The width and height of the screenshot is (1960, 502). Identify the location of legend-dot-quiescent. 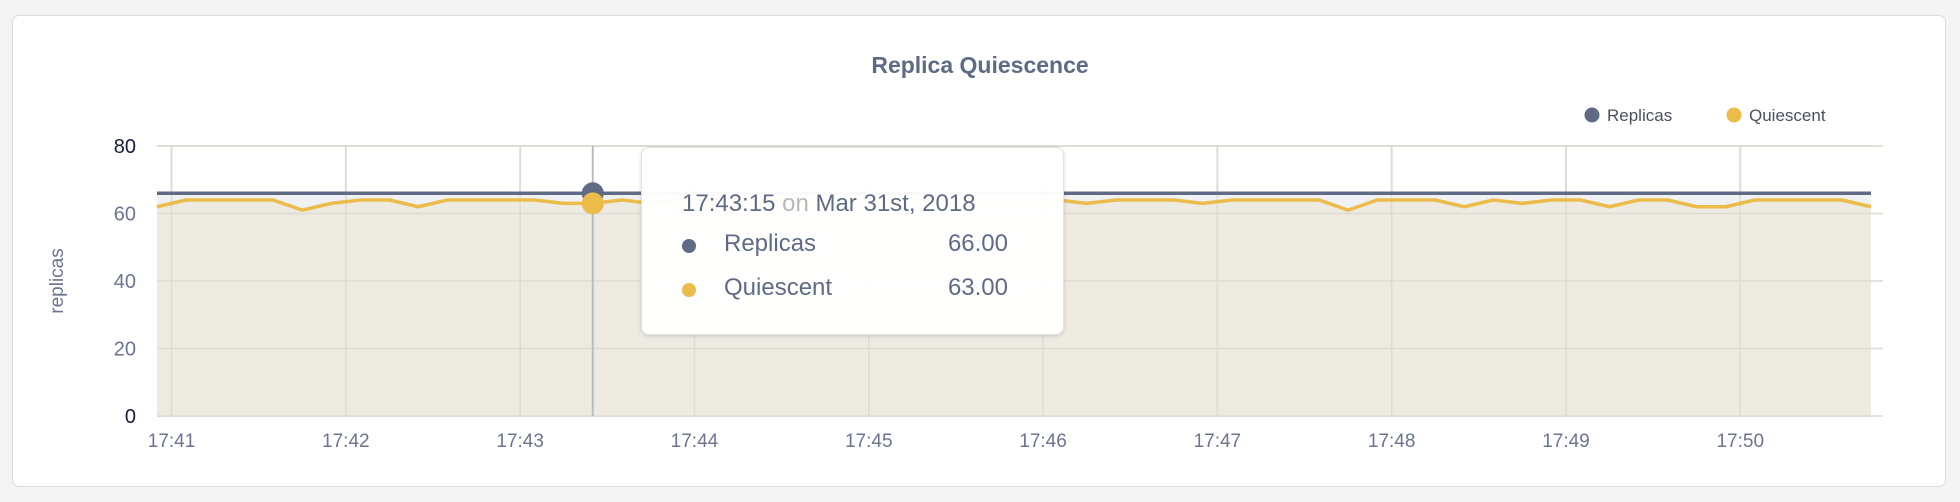
(1734, 115).